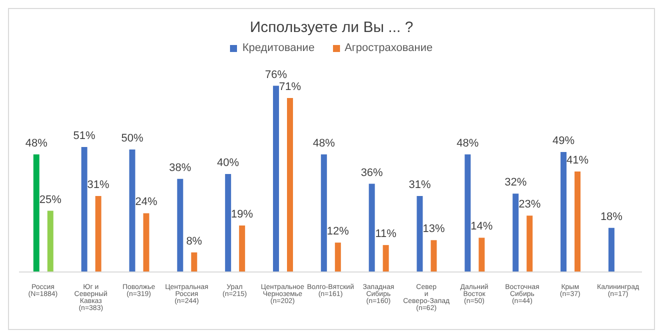 Image resolution: width=661 pixels, height=336 pixels. What do you see at coordinates (481, 226) in the screenshot?
I see `data-label: 14%` at bounding box center [481, 226].